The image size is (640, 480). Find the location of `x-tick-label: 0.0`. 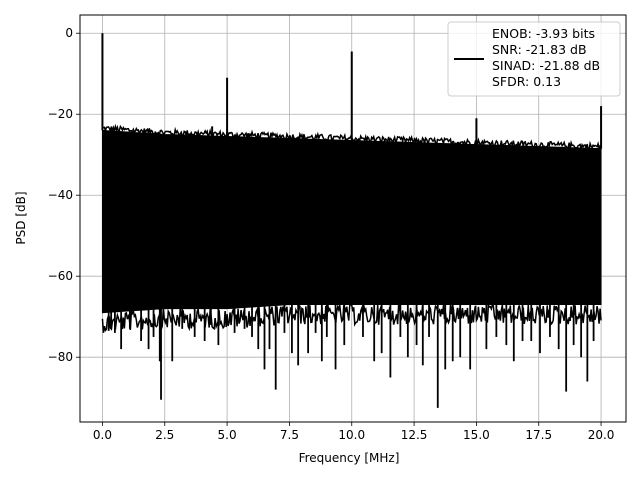

x-tick-label: 0.0 is located at coordinates (102, 435).